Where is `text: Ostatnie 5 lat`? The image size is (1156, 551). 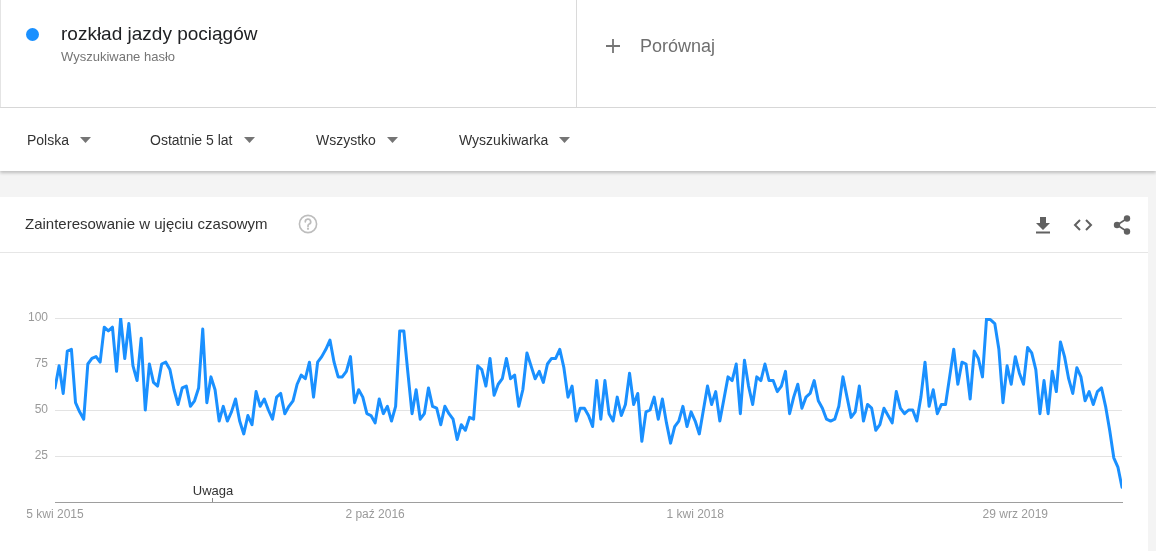
text: Ostatnie 5 lat is located at coordinates (191, 139).